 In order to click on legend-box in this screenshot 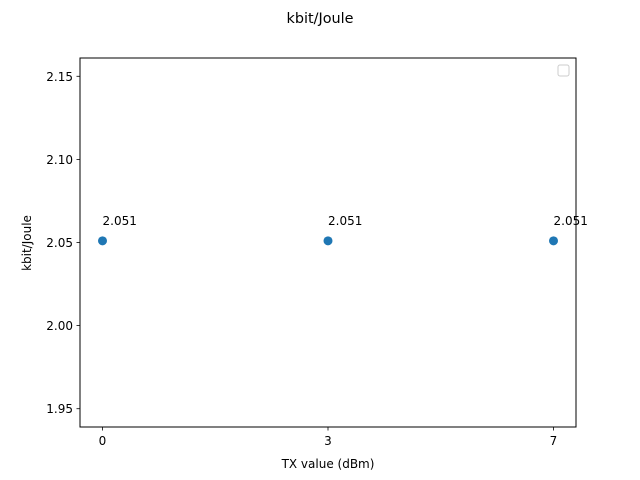, I will do `click(563, 70)`.